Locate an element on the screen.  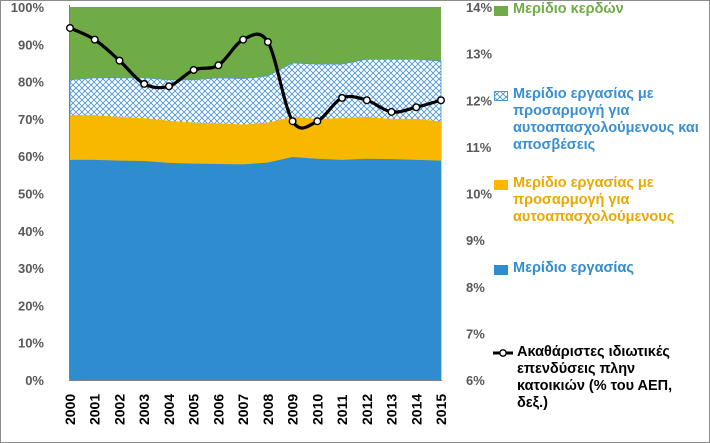
investment-point-2013 is located at coordinates (391, 111).